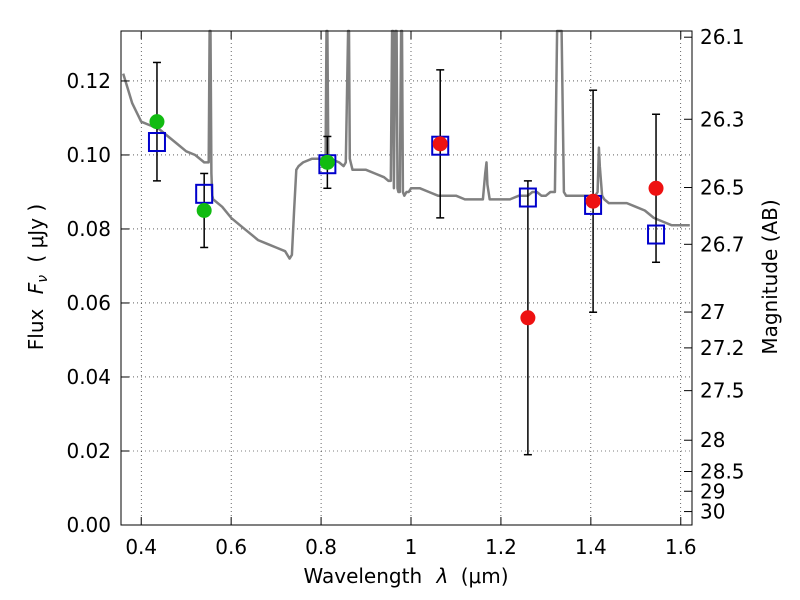 This screenshot has height=600, width=800. I want to click on y2-tick-label: 26.3, so click(722, 119).